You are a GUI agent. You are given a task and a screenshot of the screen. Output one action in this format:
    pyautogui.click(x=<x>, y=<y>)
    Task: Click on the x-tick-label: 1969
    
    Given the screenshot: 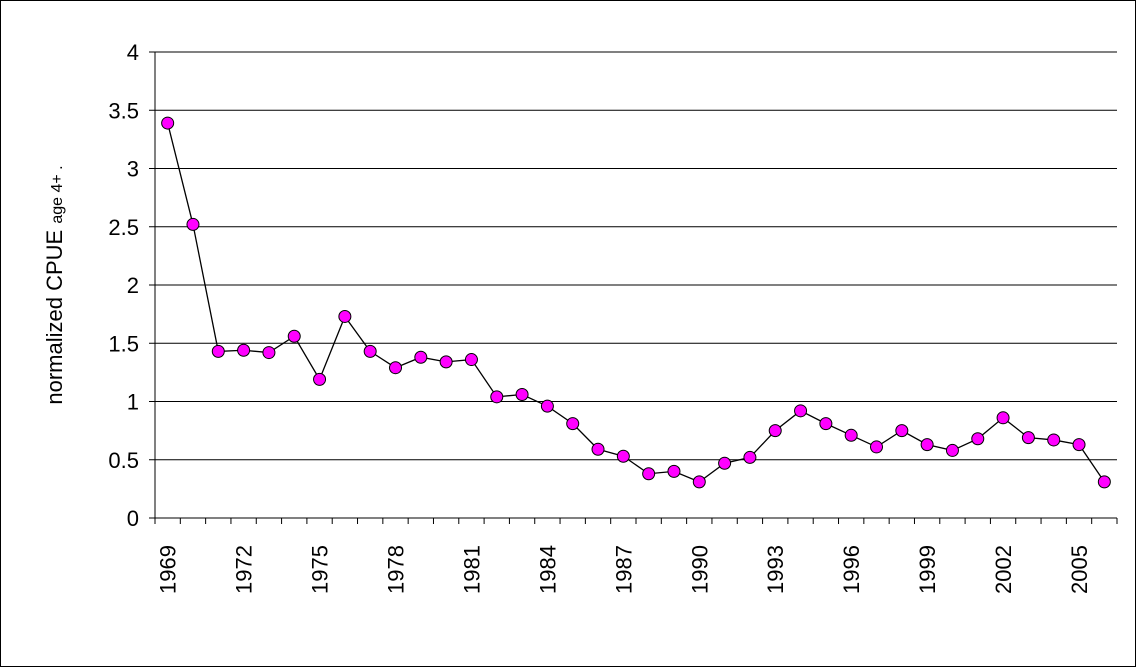 What is the action you would take?
    pyautogui.click(x=168, y=569)
    